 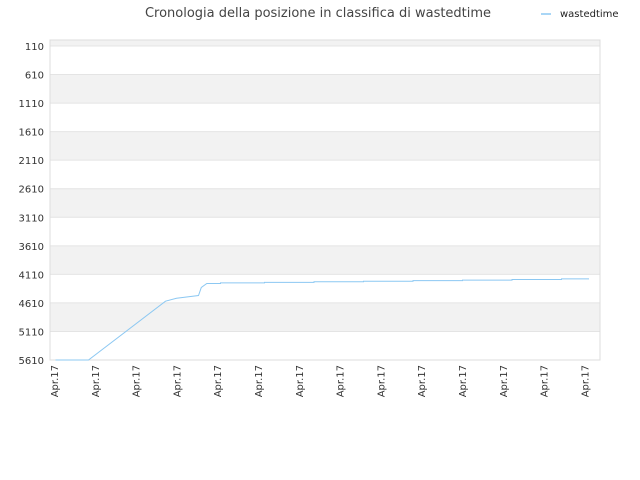 What do you see at coordinates (31, 247) in the screenshot?
I see `y-tick-label: 3610` at bounding box center [31, 247].